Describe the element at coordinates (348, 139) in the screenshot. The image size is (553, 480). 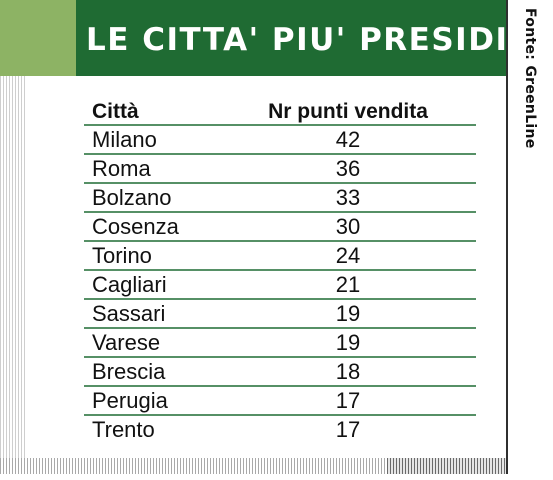
I see `store-count-value: 42` at that location.